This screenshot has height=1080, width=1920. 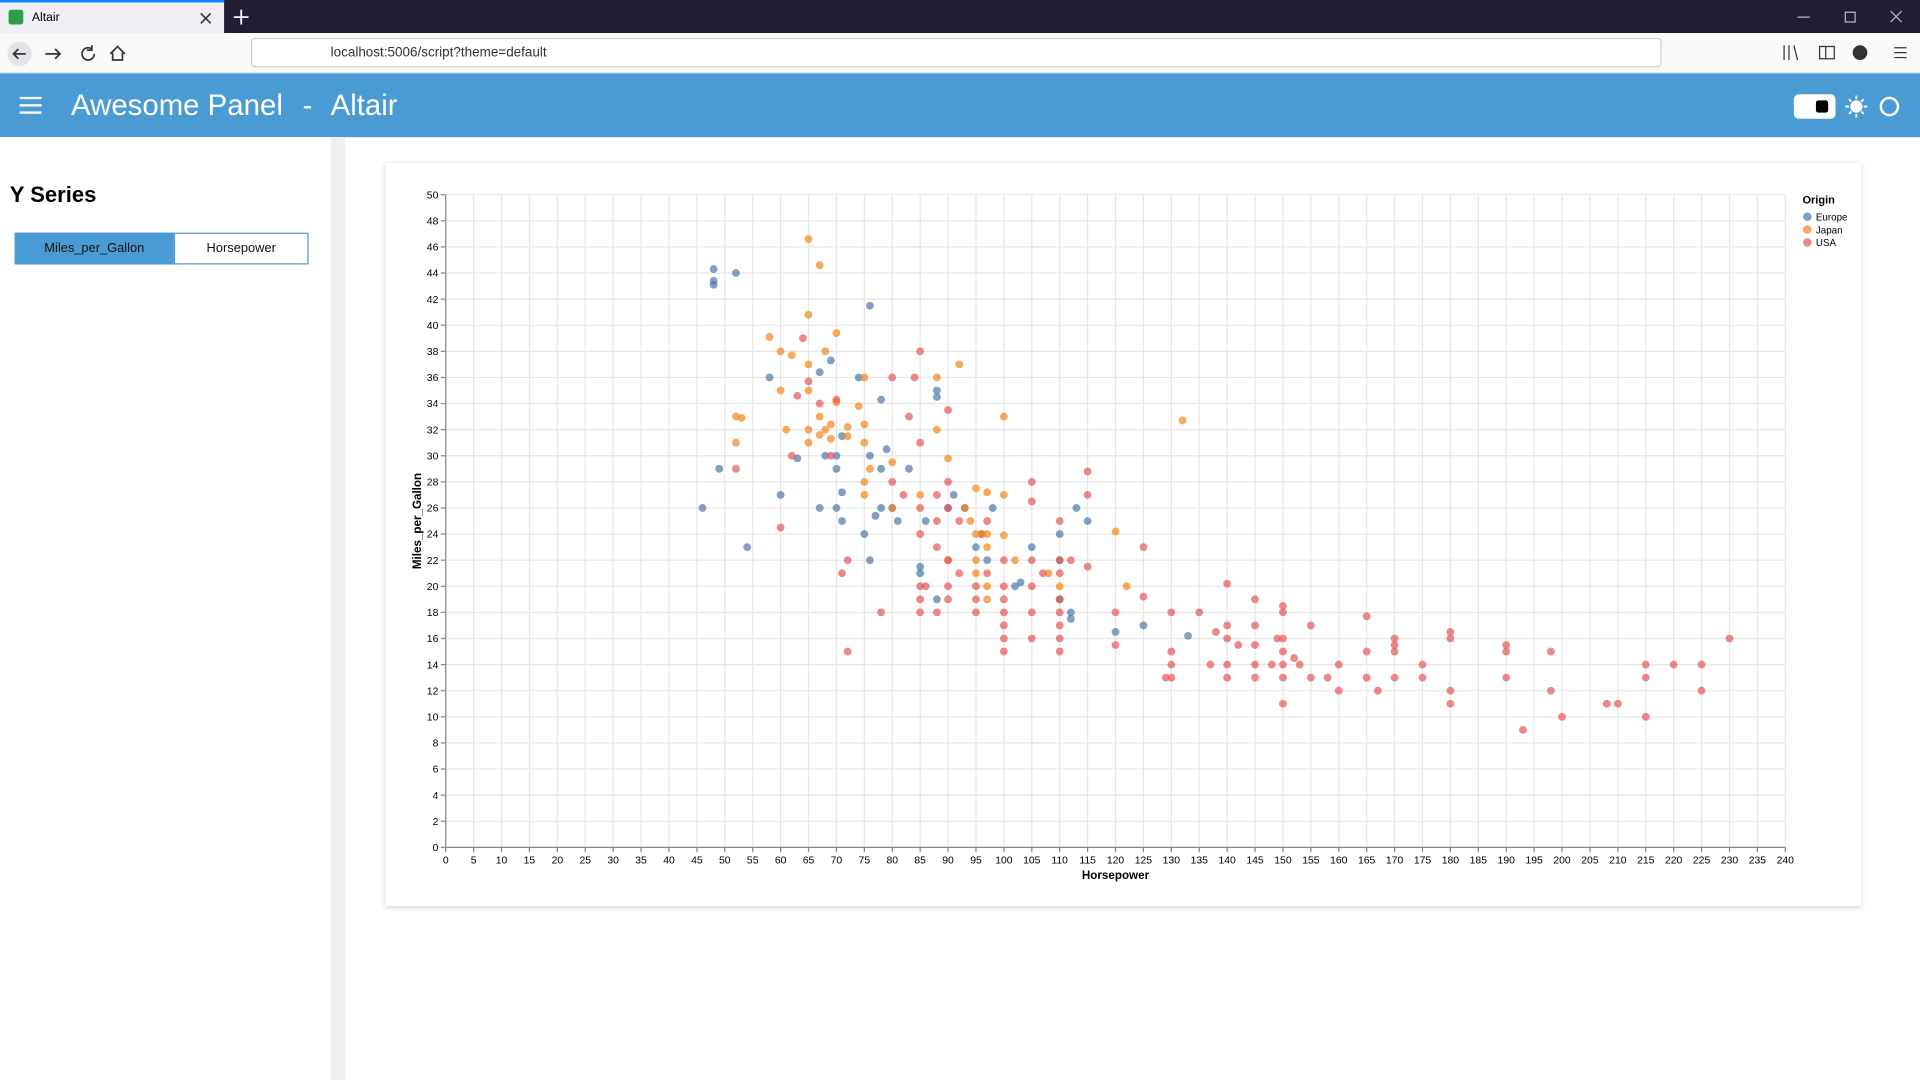 What do you see at coordinates (1534, 860) in the screenshot?
I see `x-tick-label: 195` at bounding box center [1534, 860].